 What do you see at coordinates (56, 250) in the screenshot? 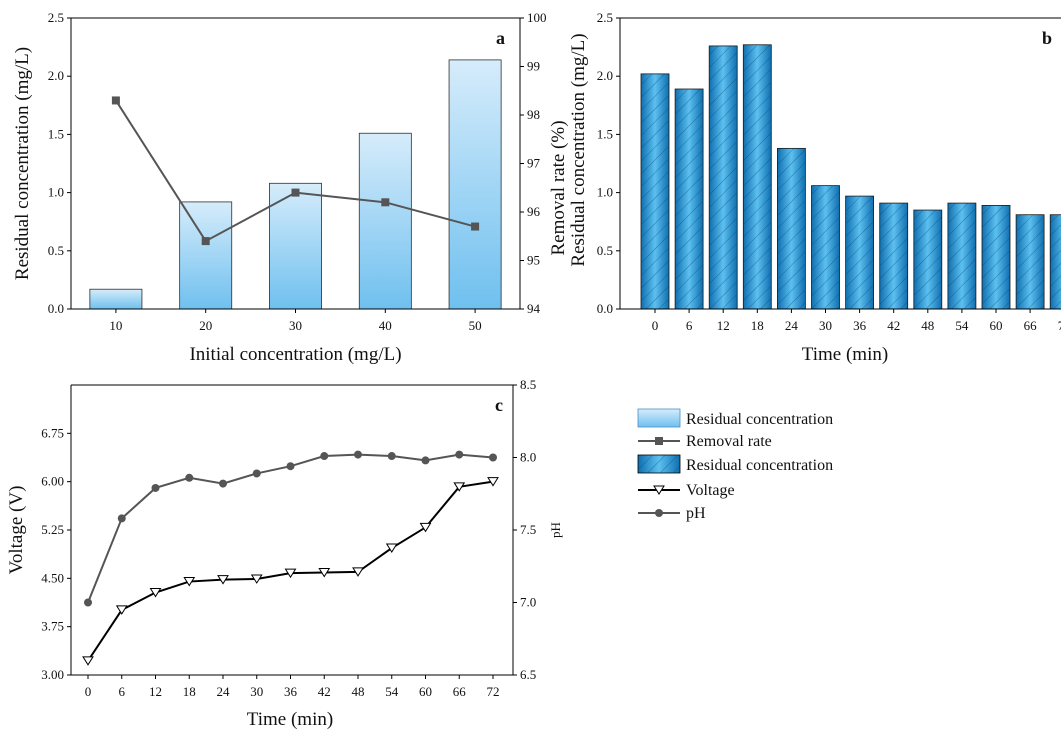
I see `panel-a-ytick-label: 0.5` at bounding box center [56, 250].